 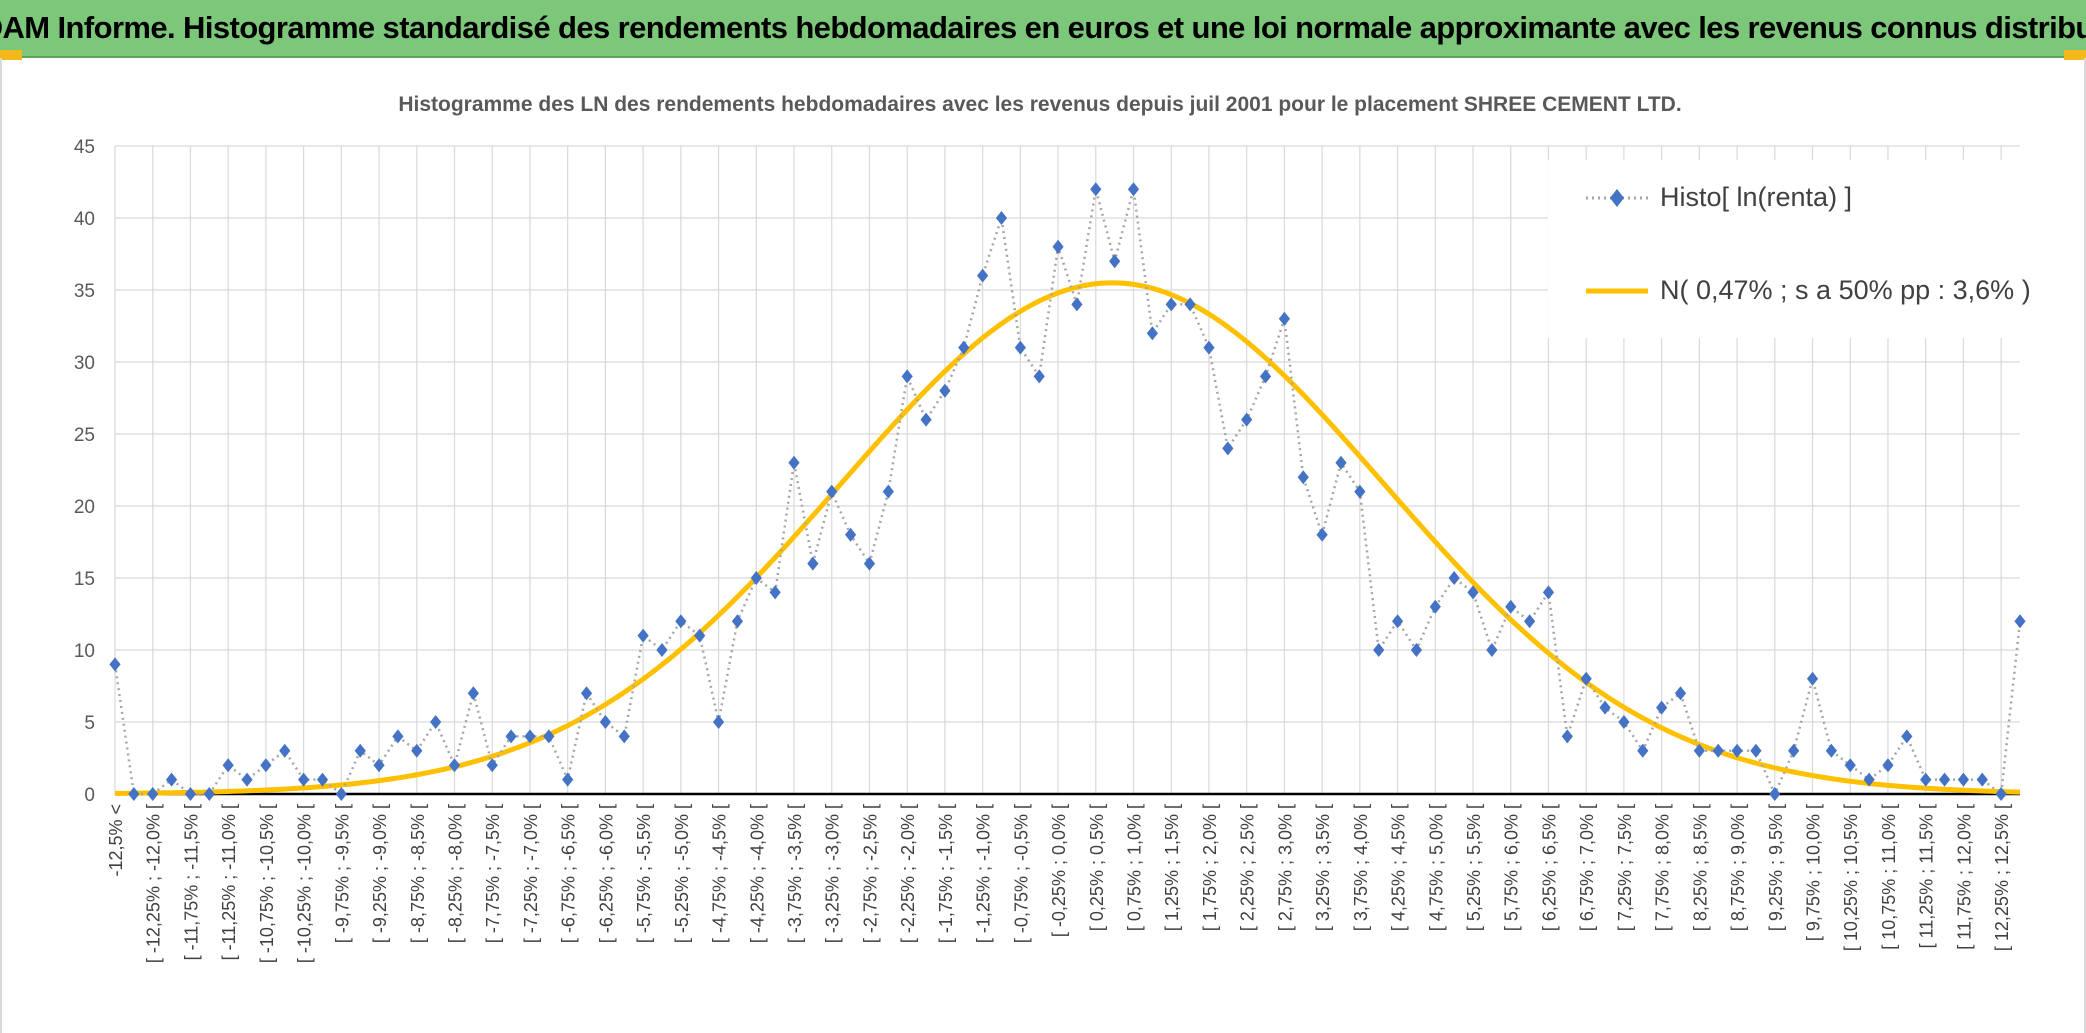 What do you see at coordinates (84, 291) in the screenshot?
I see `y-tick-label: 35` at bounding box center [84, 291].